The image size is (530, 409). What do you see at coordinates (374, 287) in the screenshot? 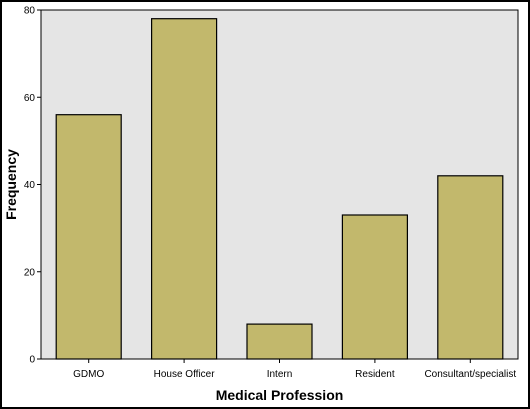
I see `bar-resident` at bounding box center [374, 287].